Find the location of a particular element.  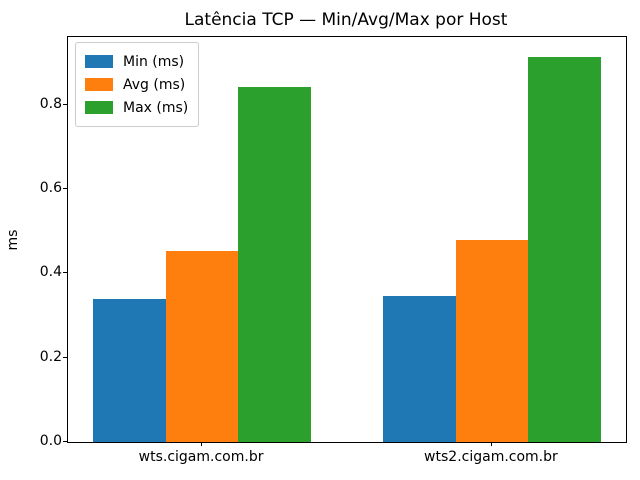

legend-label: Avg (ms) is located at coordinates (154, 84).